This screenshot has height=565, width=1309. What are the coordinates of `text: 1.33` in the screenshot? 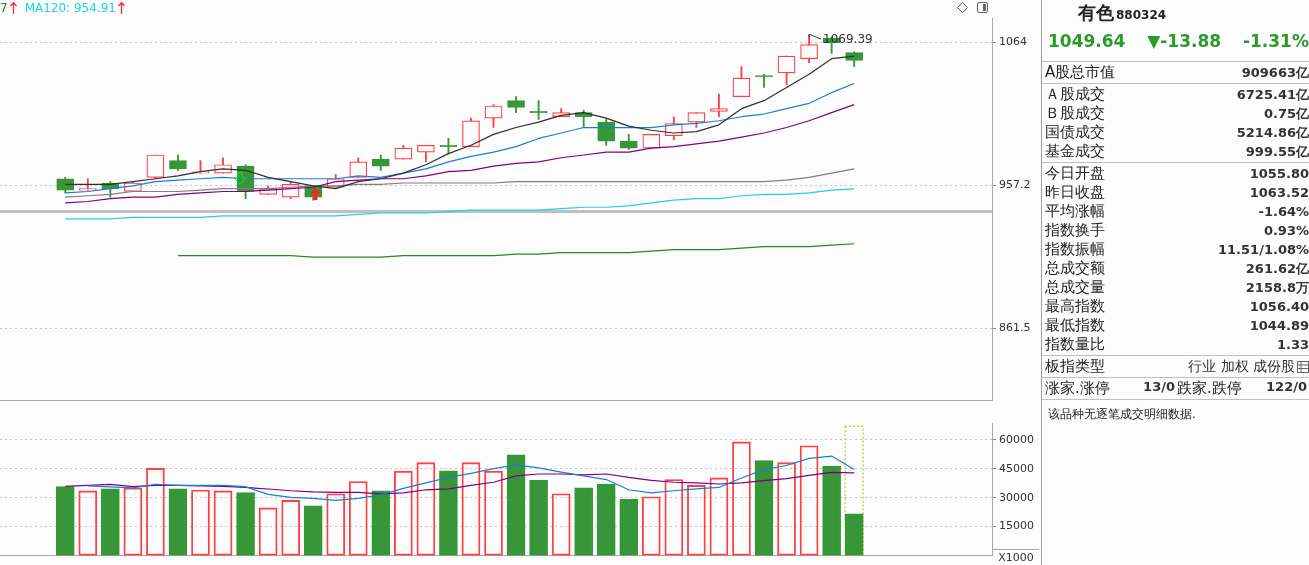 It's located at (1292, 344).